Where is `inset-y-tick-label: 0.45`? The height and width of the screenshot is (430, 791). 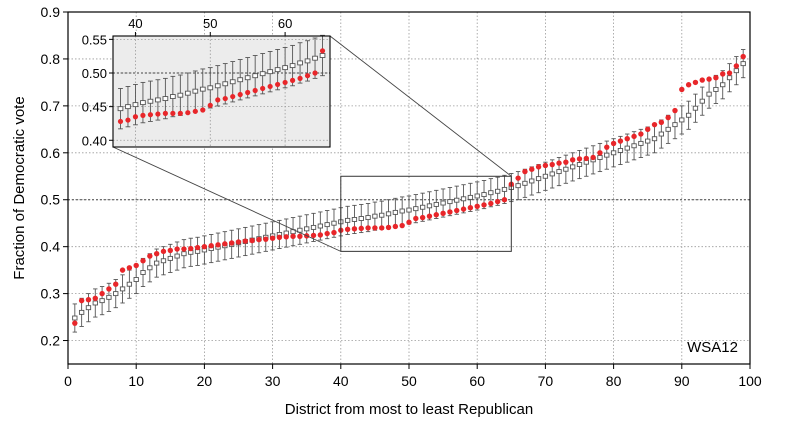 inset-y-tick-label: 0.45 is located at coordinates (94, 107).